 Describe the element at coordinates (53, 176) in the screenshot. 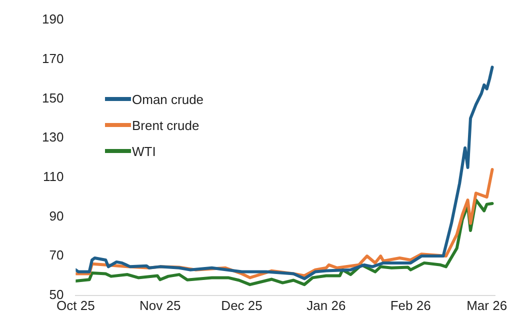

I see `y-tick-label: 110` at that location.